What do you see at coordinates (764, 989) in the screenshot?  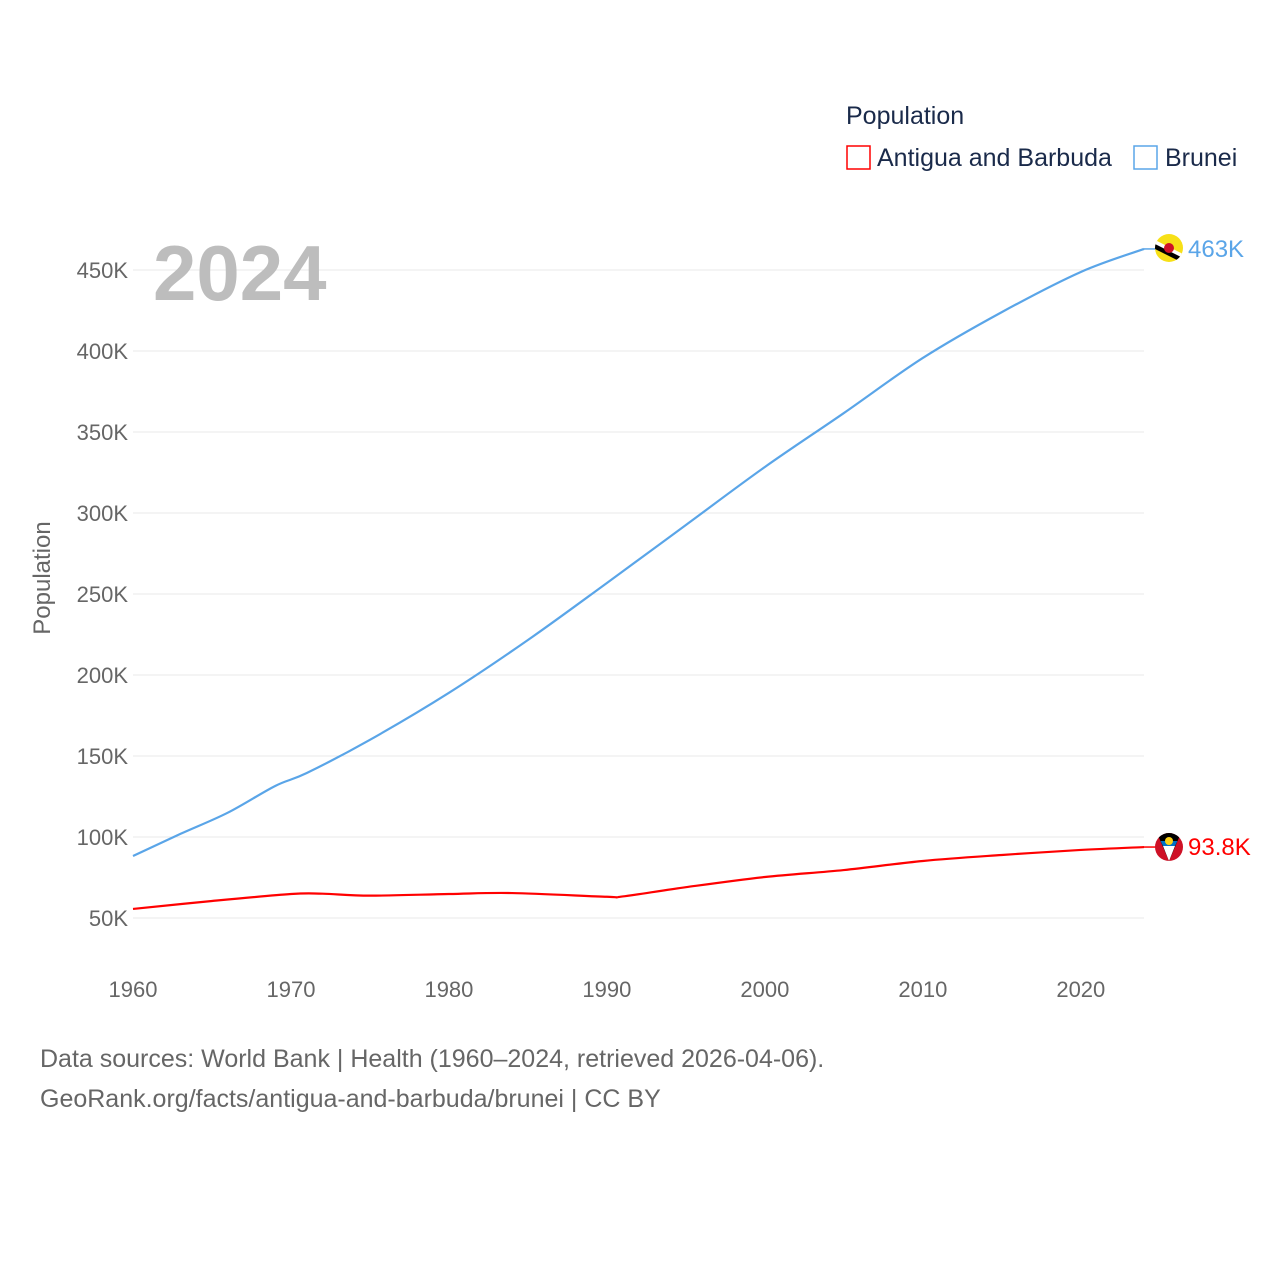 I see `x-tick-label: 2000` at bounding box center [764, 989].